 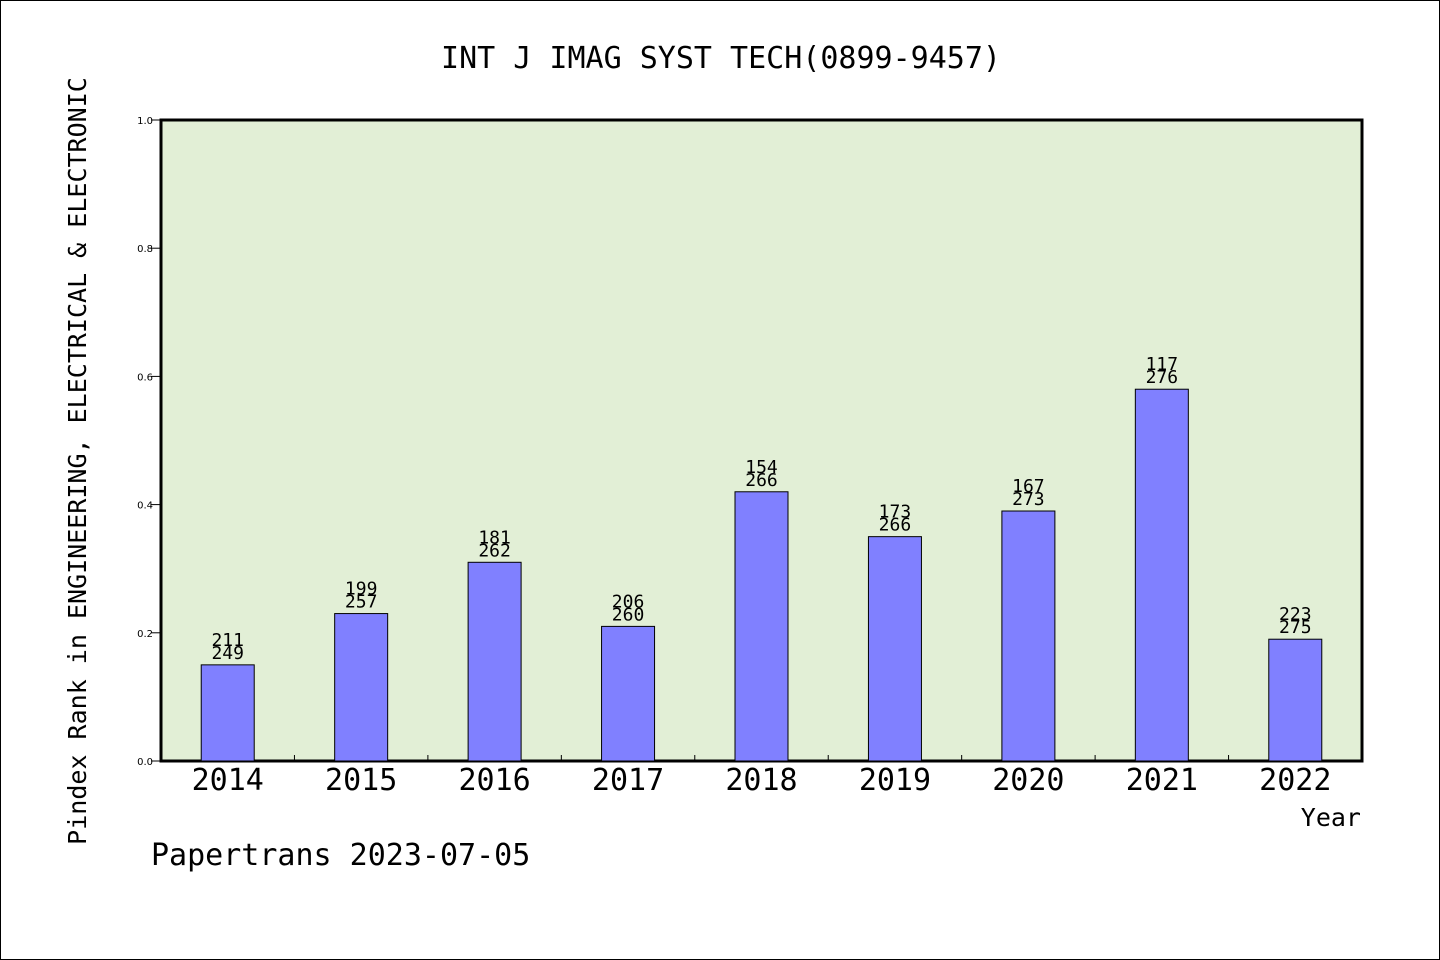 I want to click on y-tick-label: 0.0, so click(x=145, y=762).